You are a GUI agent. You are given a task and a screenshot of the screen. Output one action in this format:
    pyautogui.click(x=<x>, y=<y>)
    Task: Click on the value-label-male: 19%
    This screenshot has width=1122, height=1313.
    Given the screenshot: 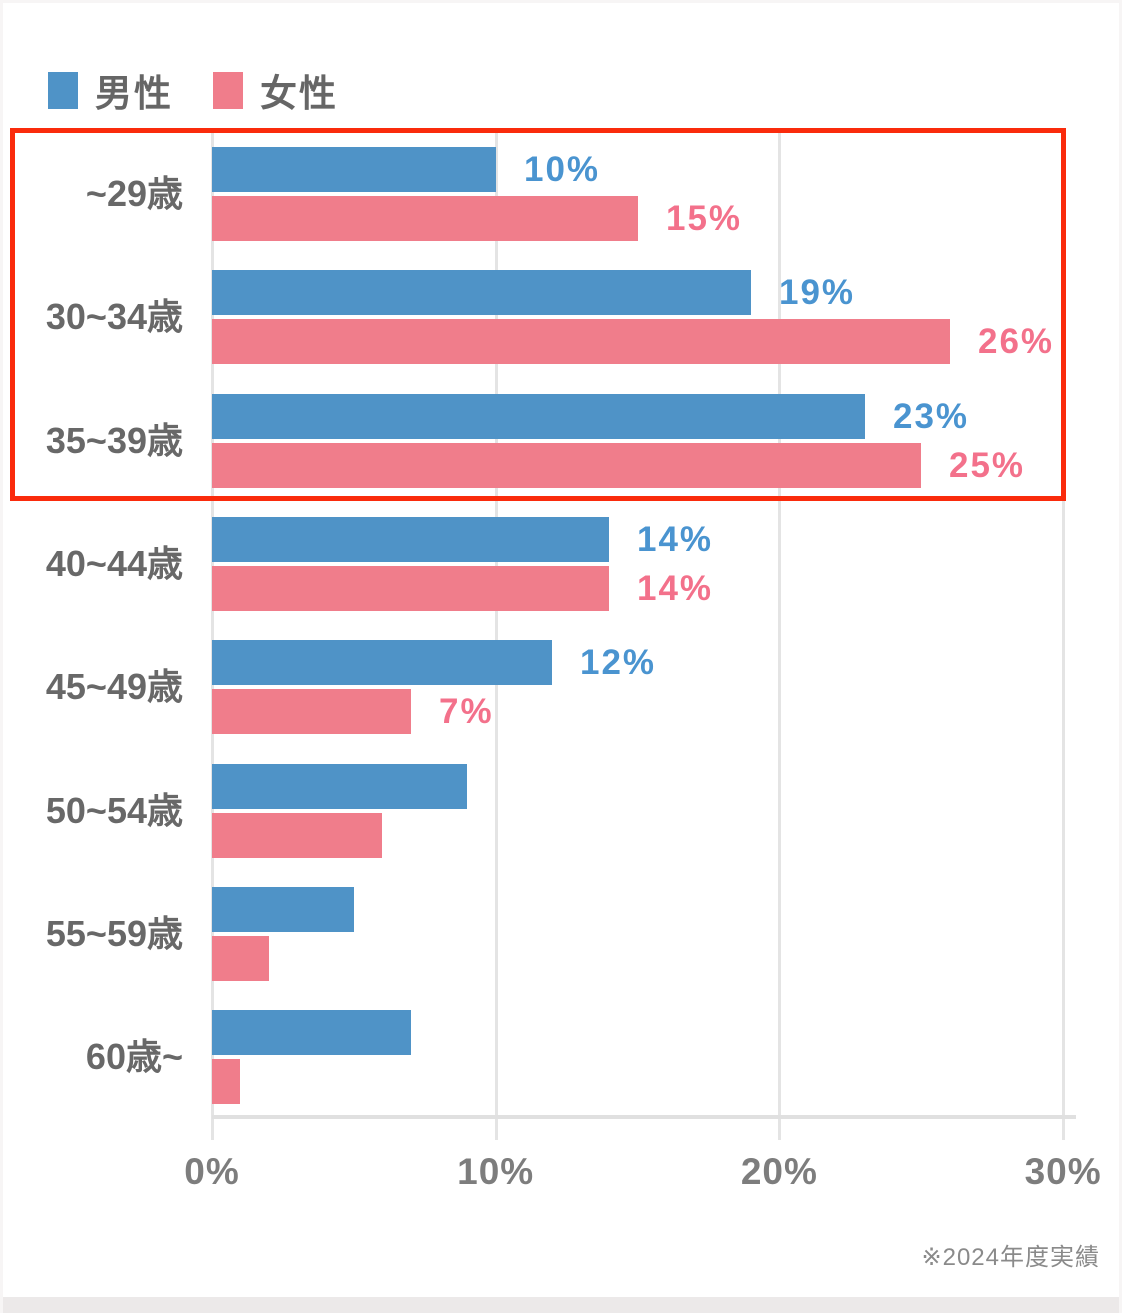 What is the action you would take?
    pyautogui.click(x=817, y=292)
    